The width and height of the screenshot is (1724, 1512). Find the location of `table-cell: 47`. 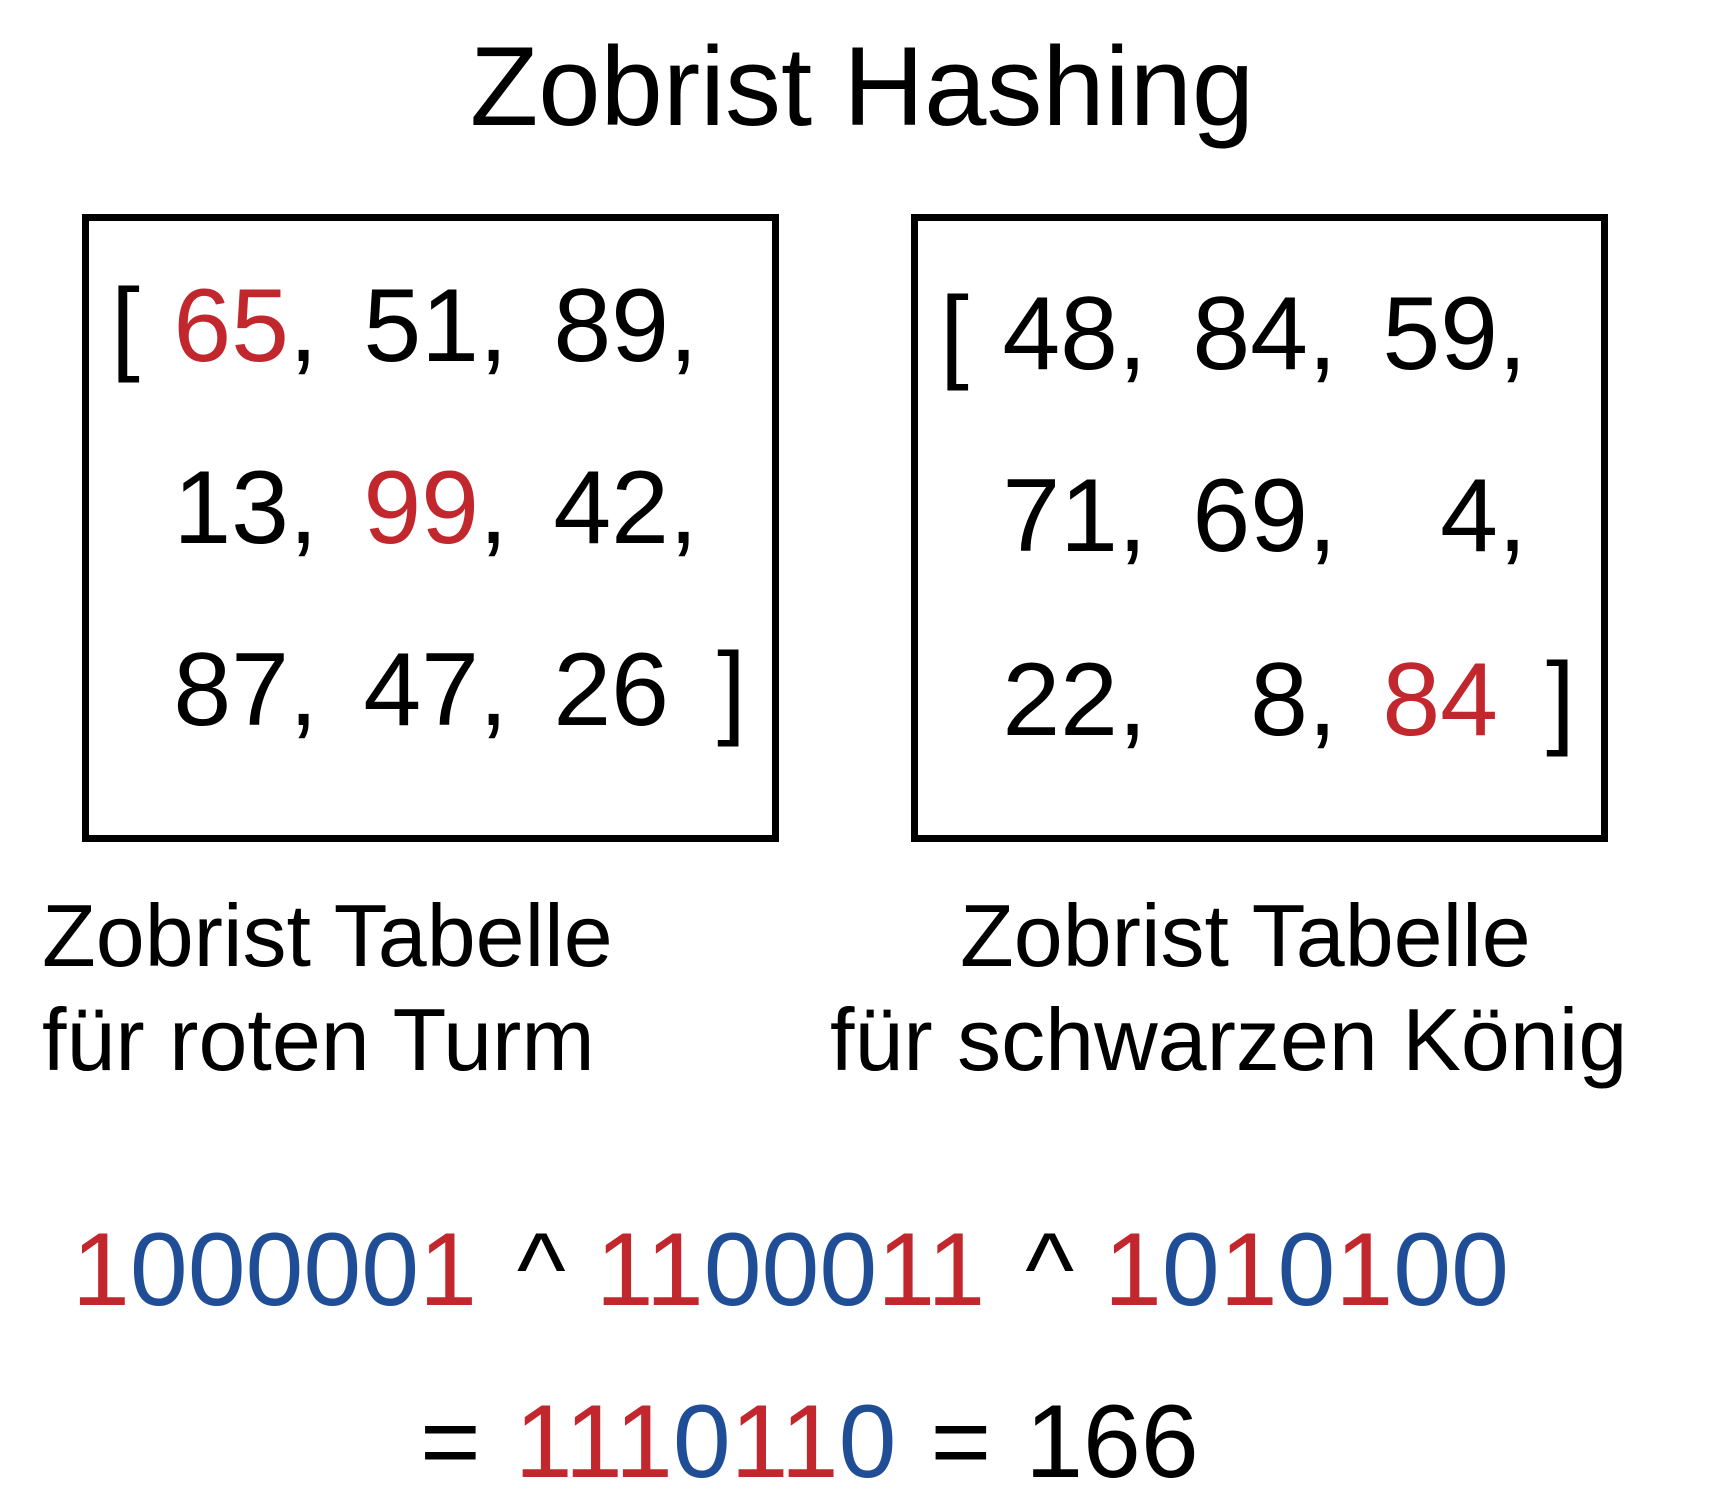

table-cell: 47 is located at coordinates (421, 690).